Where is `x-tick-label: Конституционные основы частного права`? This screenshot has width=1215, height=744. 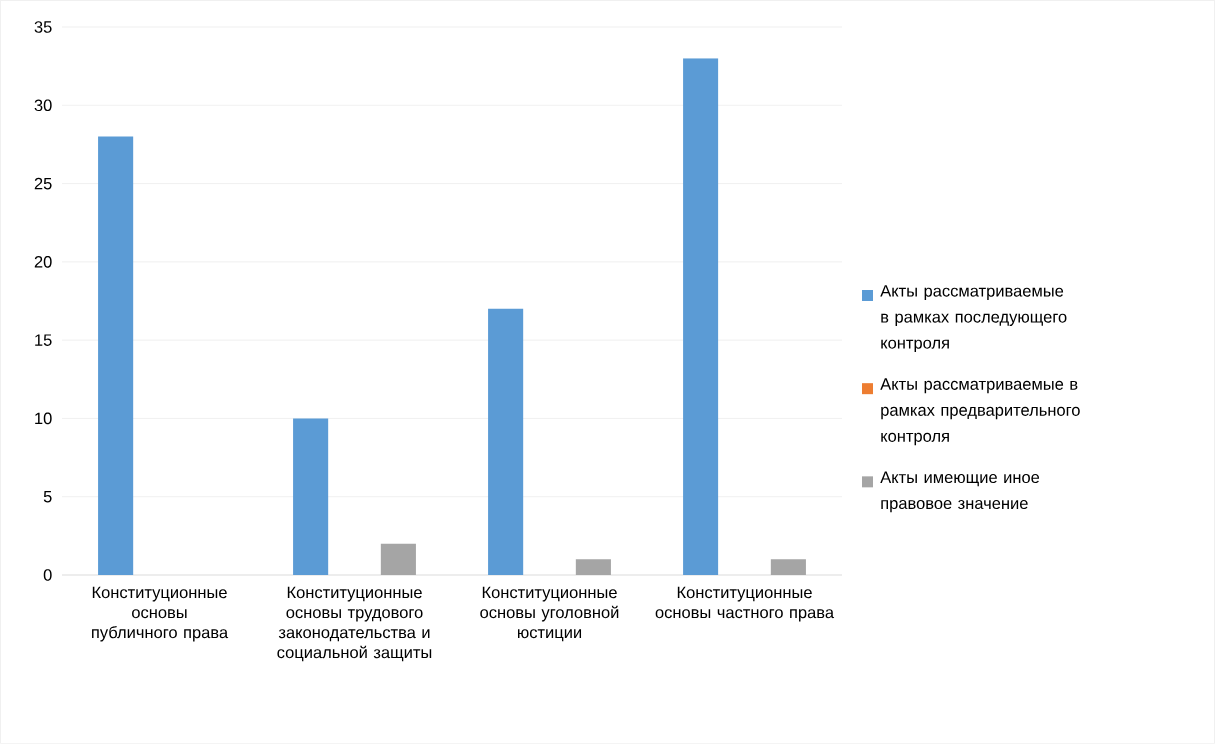
x-tick-label: Конституционные основы частного права is located at coordinates (745, 604).